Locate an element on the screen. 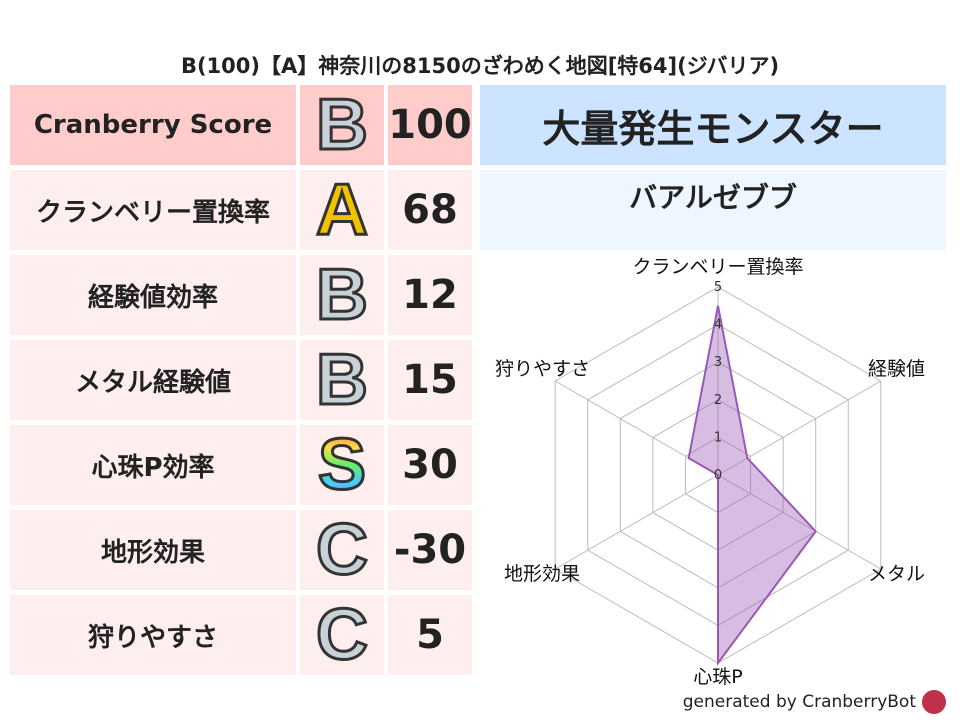 The height and width of the screenshot is (720, 960). monster-name: バアルゼブブ is located at coordinates (713, 210).